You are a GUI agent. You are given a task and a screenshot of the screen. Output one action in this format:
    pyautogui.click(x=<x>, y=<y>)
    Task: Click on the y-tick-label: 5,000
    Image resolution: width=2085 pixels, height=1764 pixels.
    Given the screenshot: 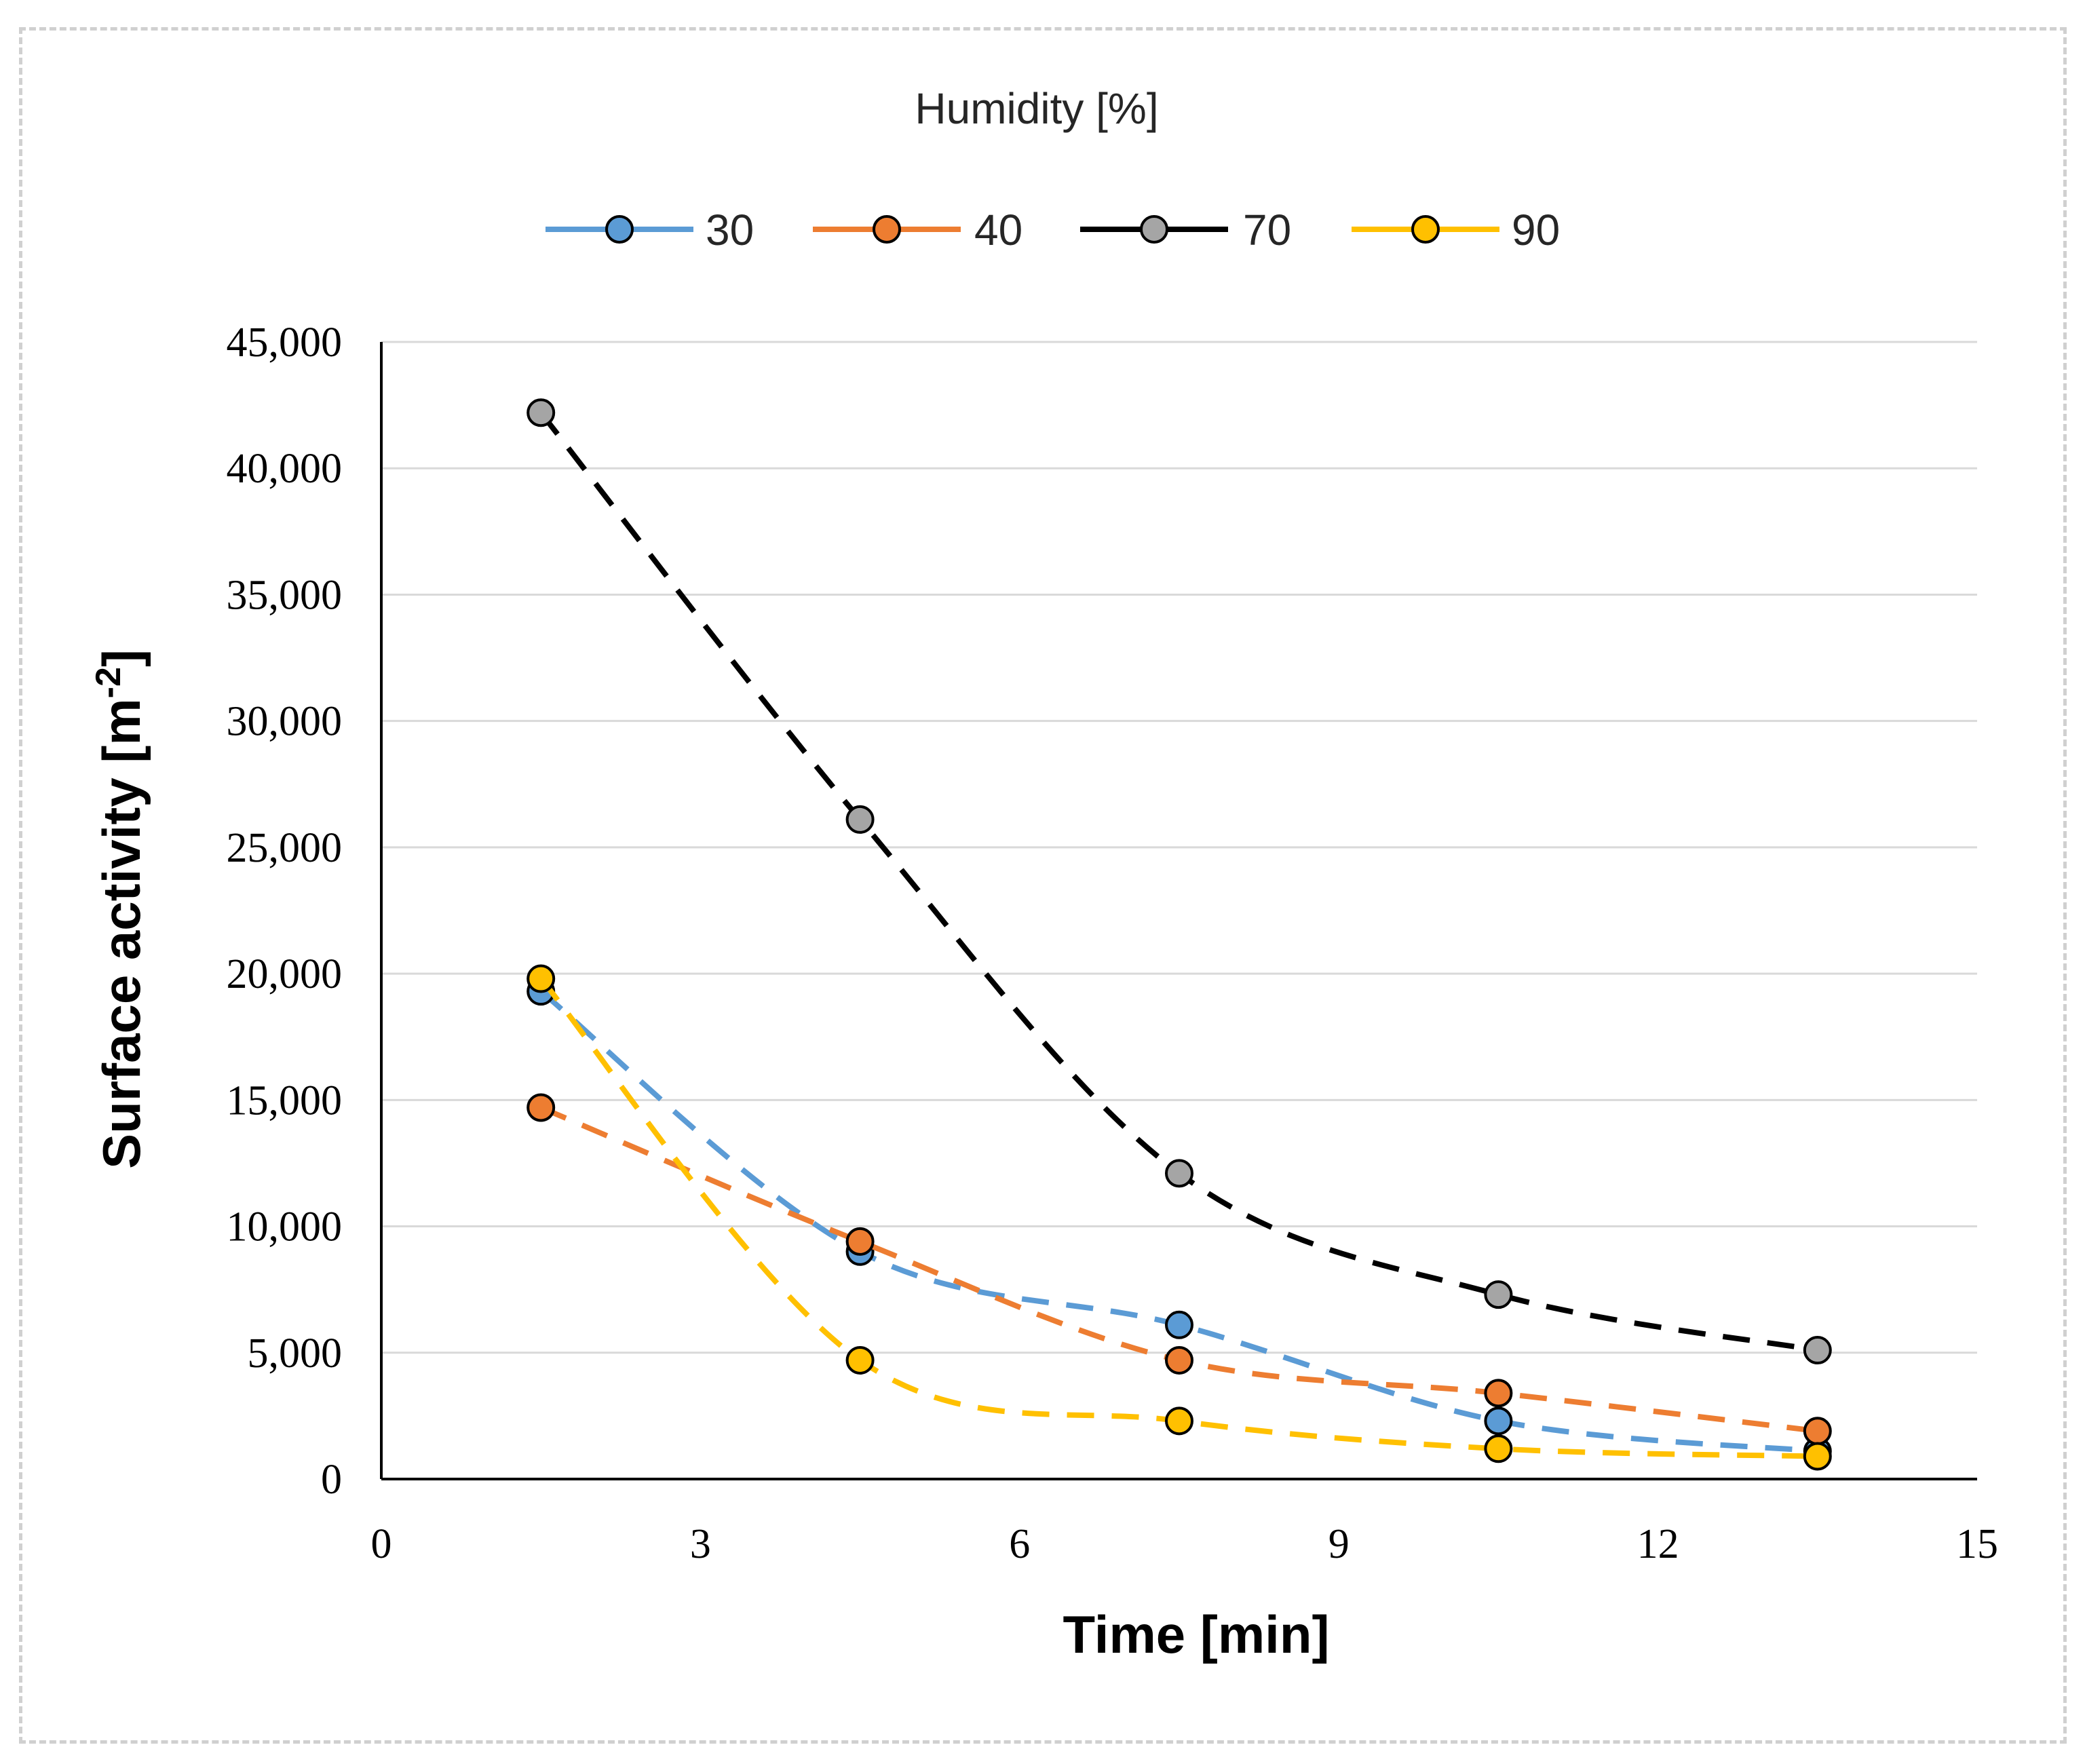 What is the action you would take?
    pyautogui.click(x=295, y=1353)
    